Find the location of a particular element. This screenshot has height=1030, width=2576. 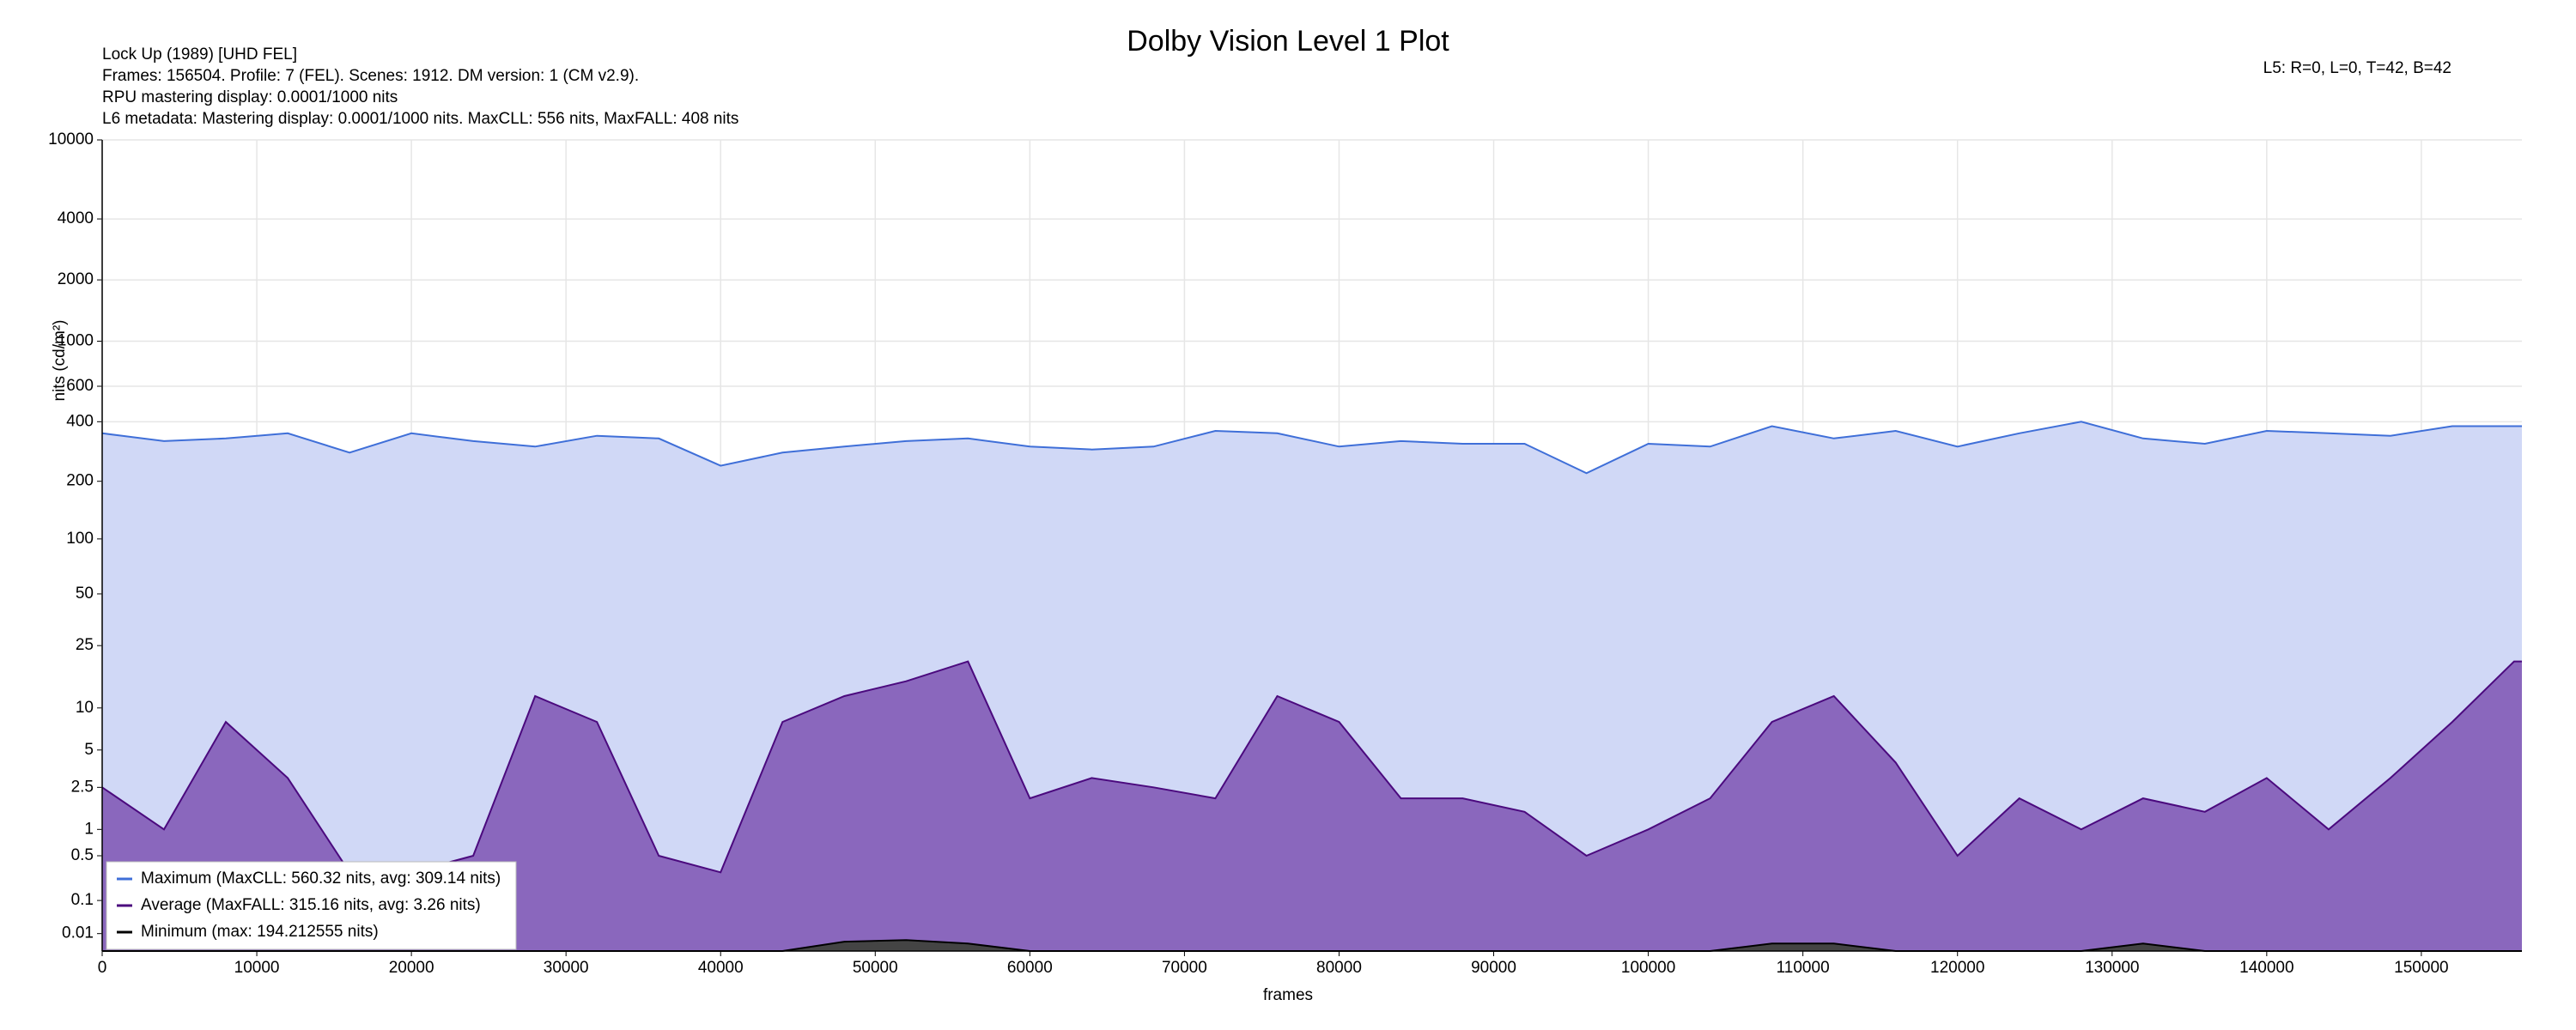

y-tick-label: 200 is located at coordinates (80, 481).